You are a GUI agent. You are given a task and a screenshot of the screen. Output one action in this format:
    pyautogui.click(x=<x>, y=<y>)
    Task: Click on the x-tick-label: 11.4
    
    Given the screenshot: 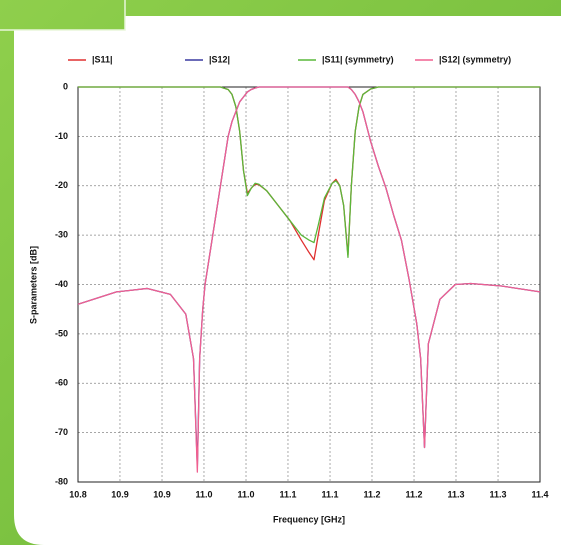 What is the action you would take?
    pyautogui.click(x=539, y=494)
    